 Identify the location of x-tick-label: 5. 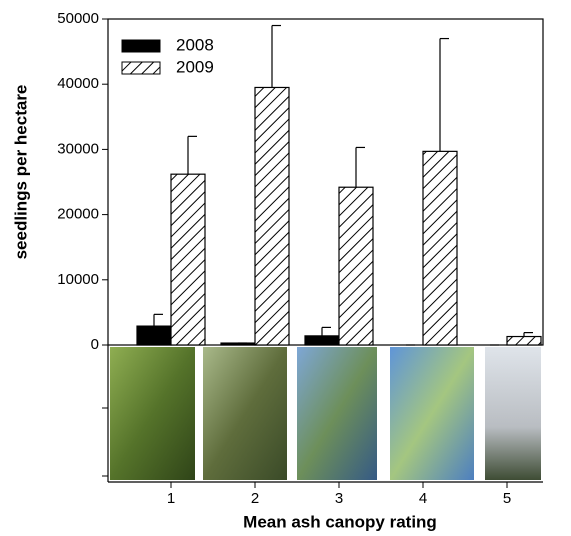
(507, 498).